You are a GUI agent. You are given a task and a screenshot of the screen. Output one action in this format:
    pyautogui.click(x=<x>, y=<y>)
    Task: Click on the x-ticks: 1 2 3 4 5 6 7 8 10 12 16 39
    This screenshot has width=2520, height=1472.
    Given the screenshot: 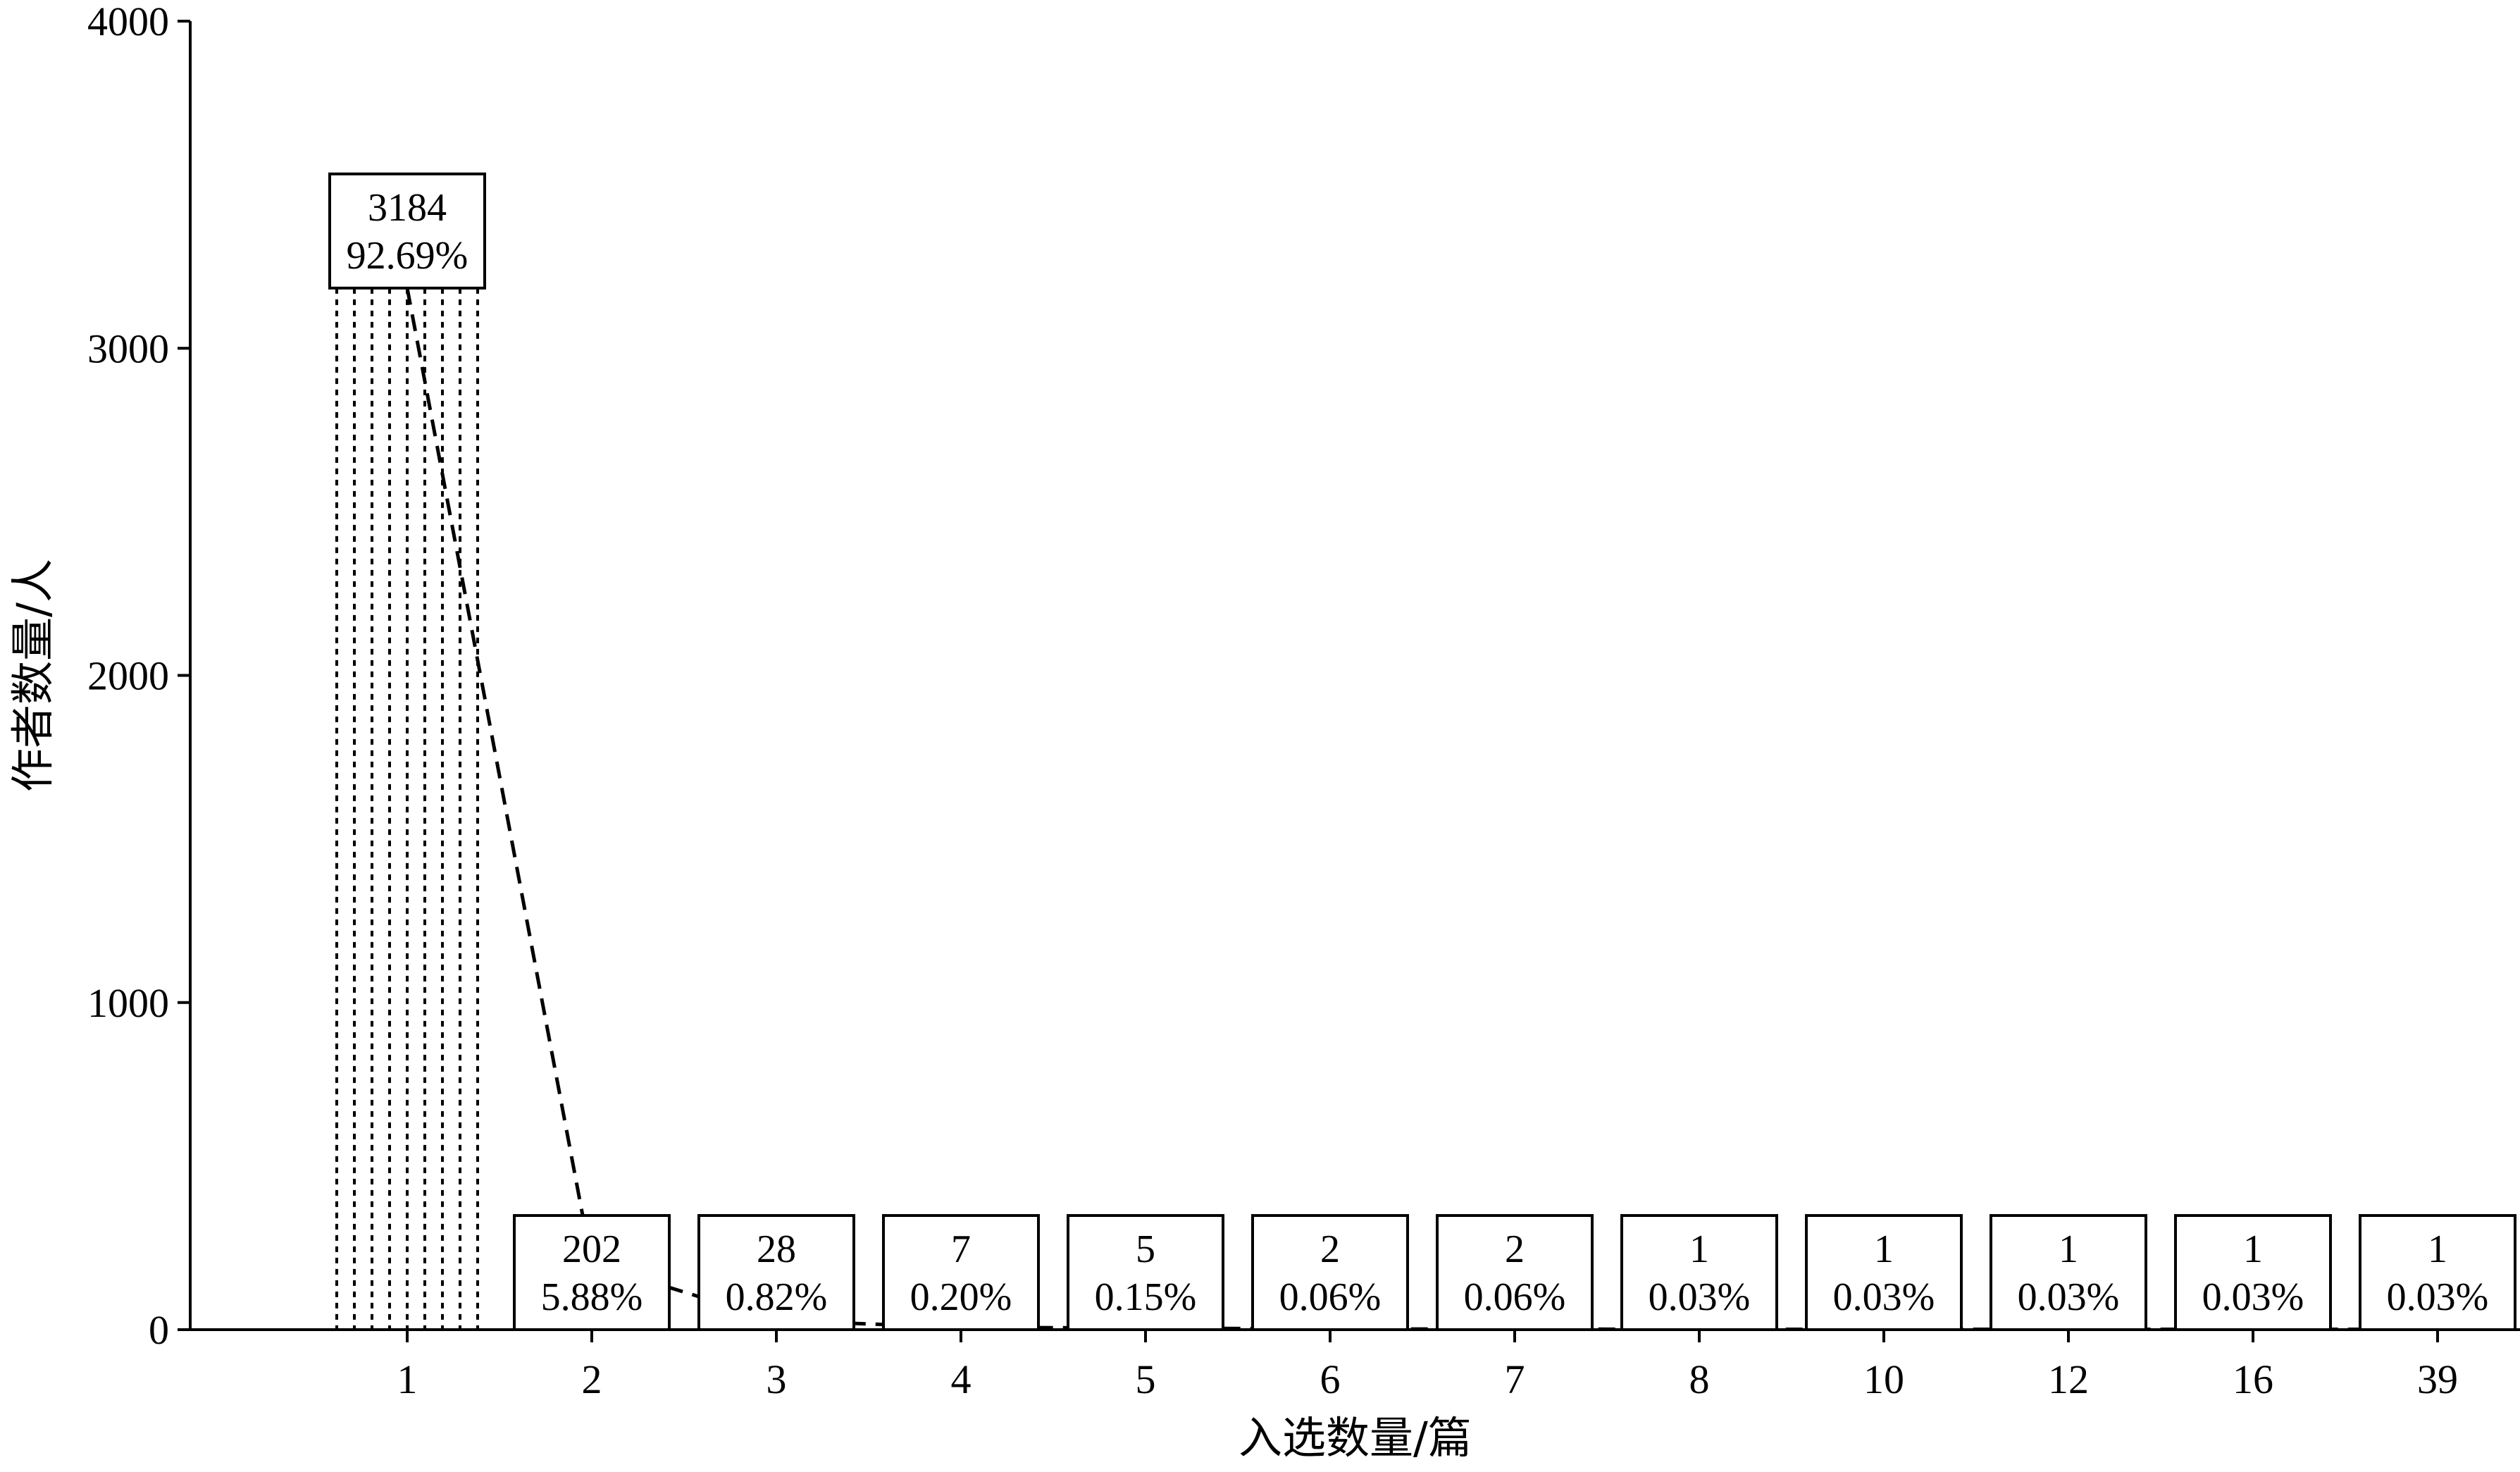 What is the action you would take?
    pyautogui.click(x=1427, y=1366)
    